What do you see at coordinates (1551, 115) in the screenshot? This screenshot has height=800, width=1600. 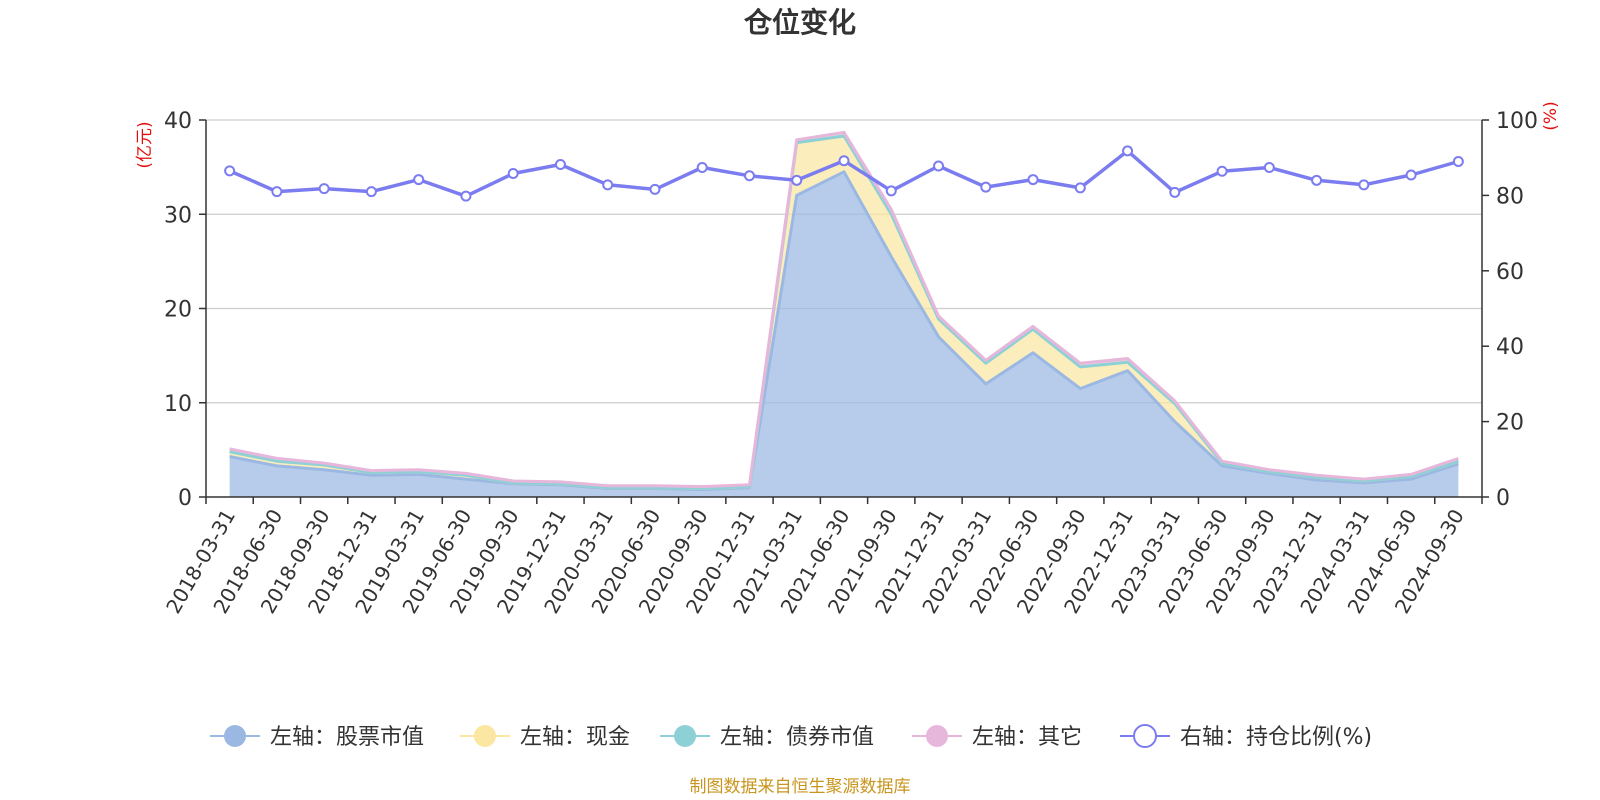 I see `right-axis-unit: (%)` at bounding box center [1551, 115].